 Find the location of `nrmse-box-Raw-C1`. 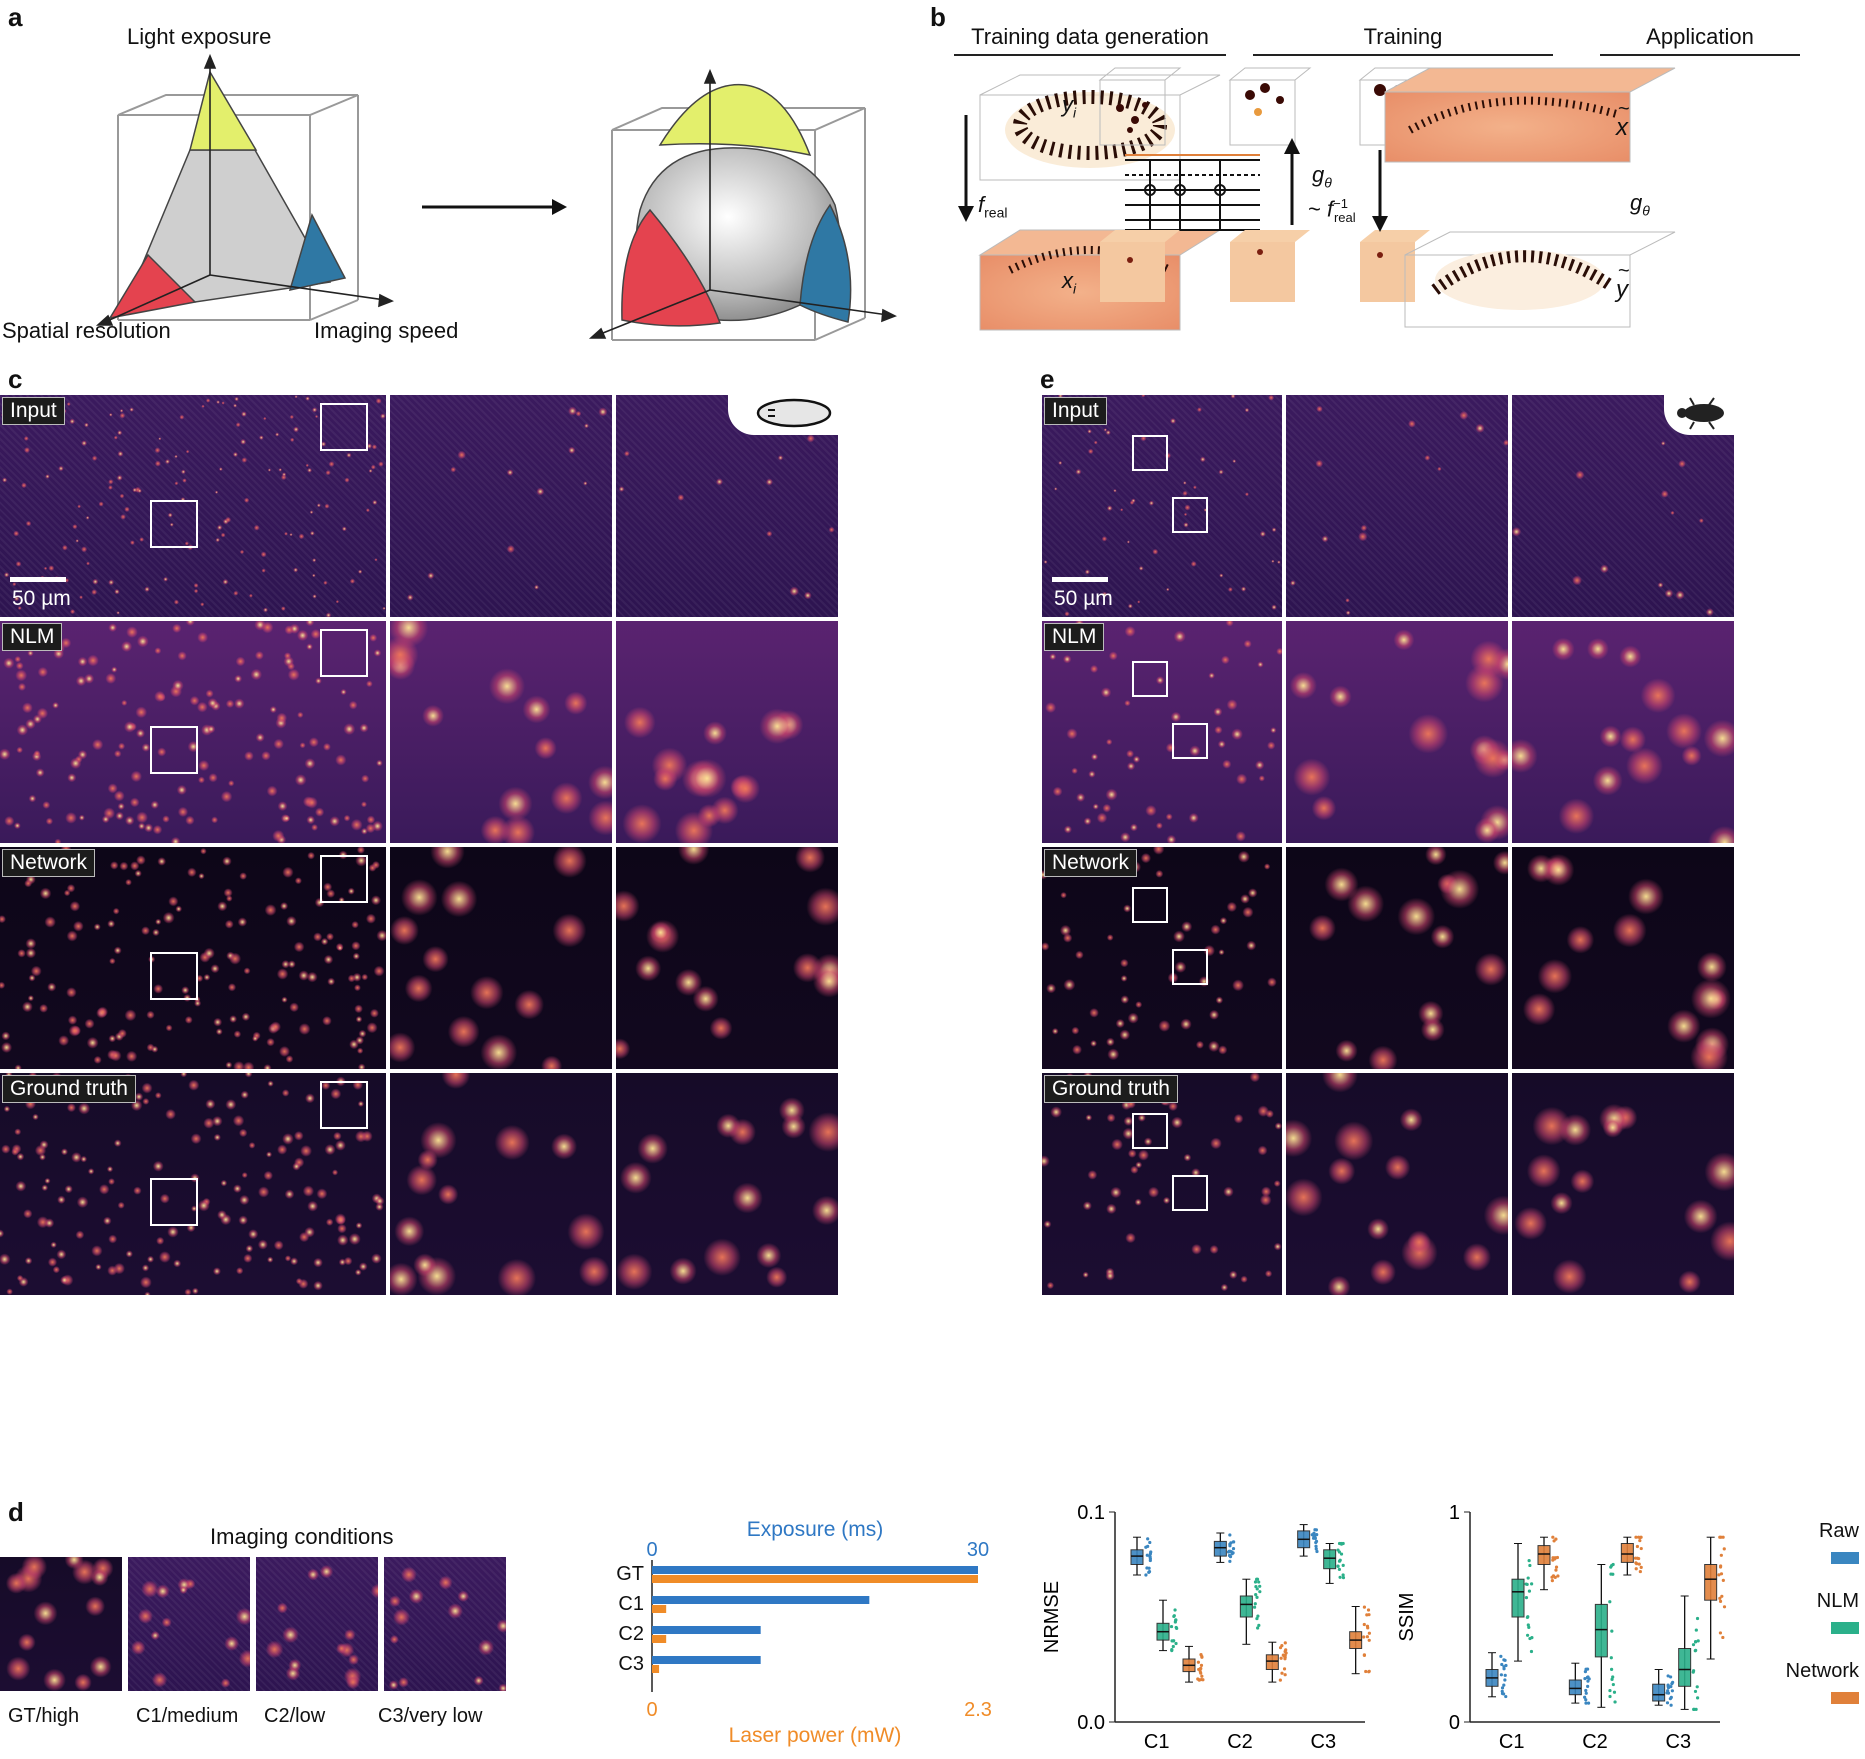

nrmse-box-Raw-C1 is located at coordinates (1137, 1557).